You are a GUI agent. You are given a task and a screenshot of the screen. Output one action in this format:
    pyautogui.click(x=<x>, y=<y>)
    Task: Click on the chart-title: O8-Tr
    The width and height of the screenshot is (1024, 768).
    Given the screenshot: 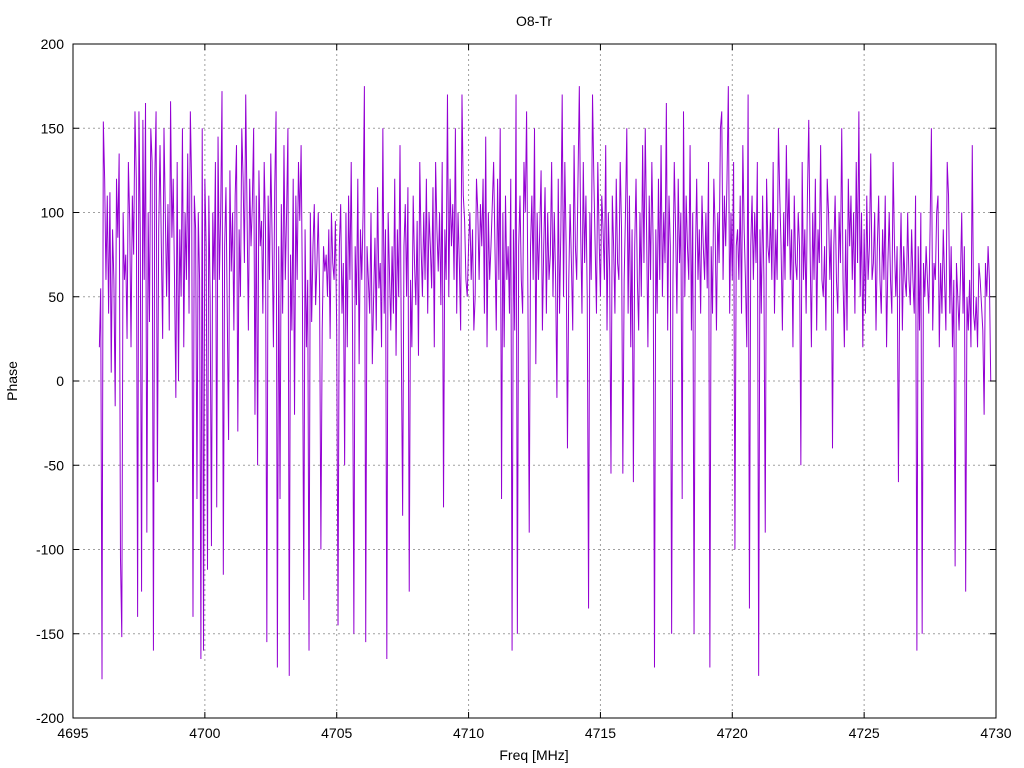 What is the action you would take?
    pyautogui.click(x=534, y=21)
    